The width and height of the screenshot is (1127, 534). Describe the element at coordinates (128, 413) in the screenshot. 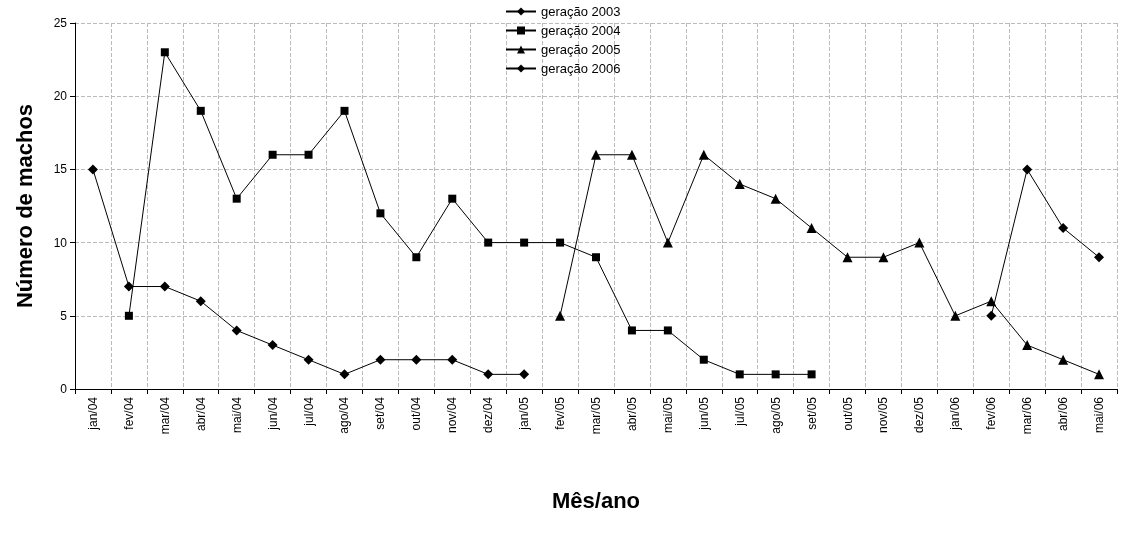

I see `x-tick-label: fev/04` at that location.